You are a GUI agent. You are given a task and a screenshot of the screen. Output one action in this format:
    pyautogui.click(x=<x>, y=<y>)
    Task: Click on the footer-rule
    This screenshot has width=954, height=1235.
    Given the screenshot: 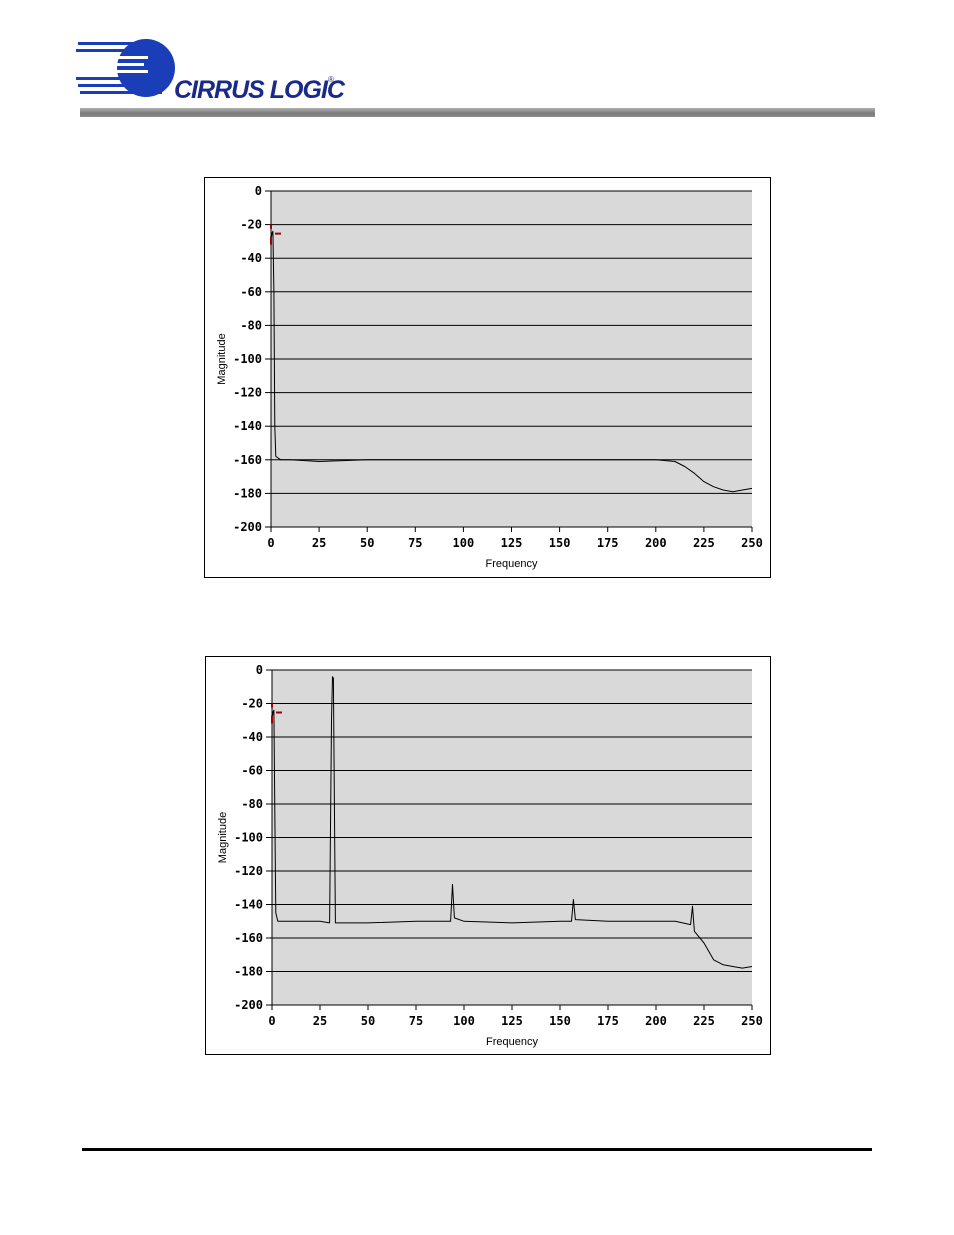 What is the action you would take?
    pyautogui.click(x=477, y=1149)
    